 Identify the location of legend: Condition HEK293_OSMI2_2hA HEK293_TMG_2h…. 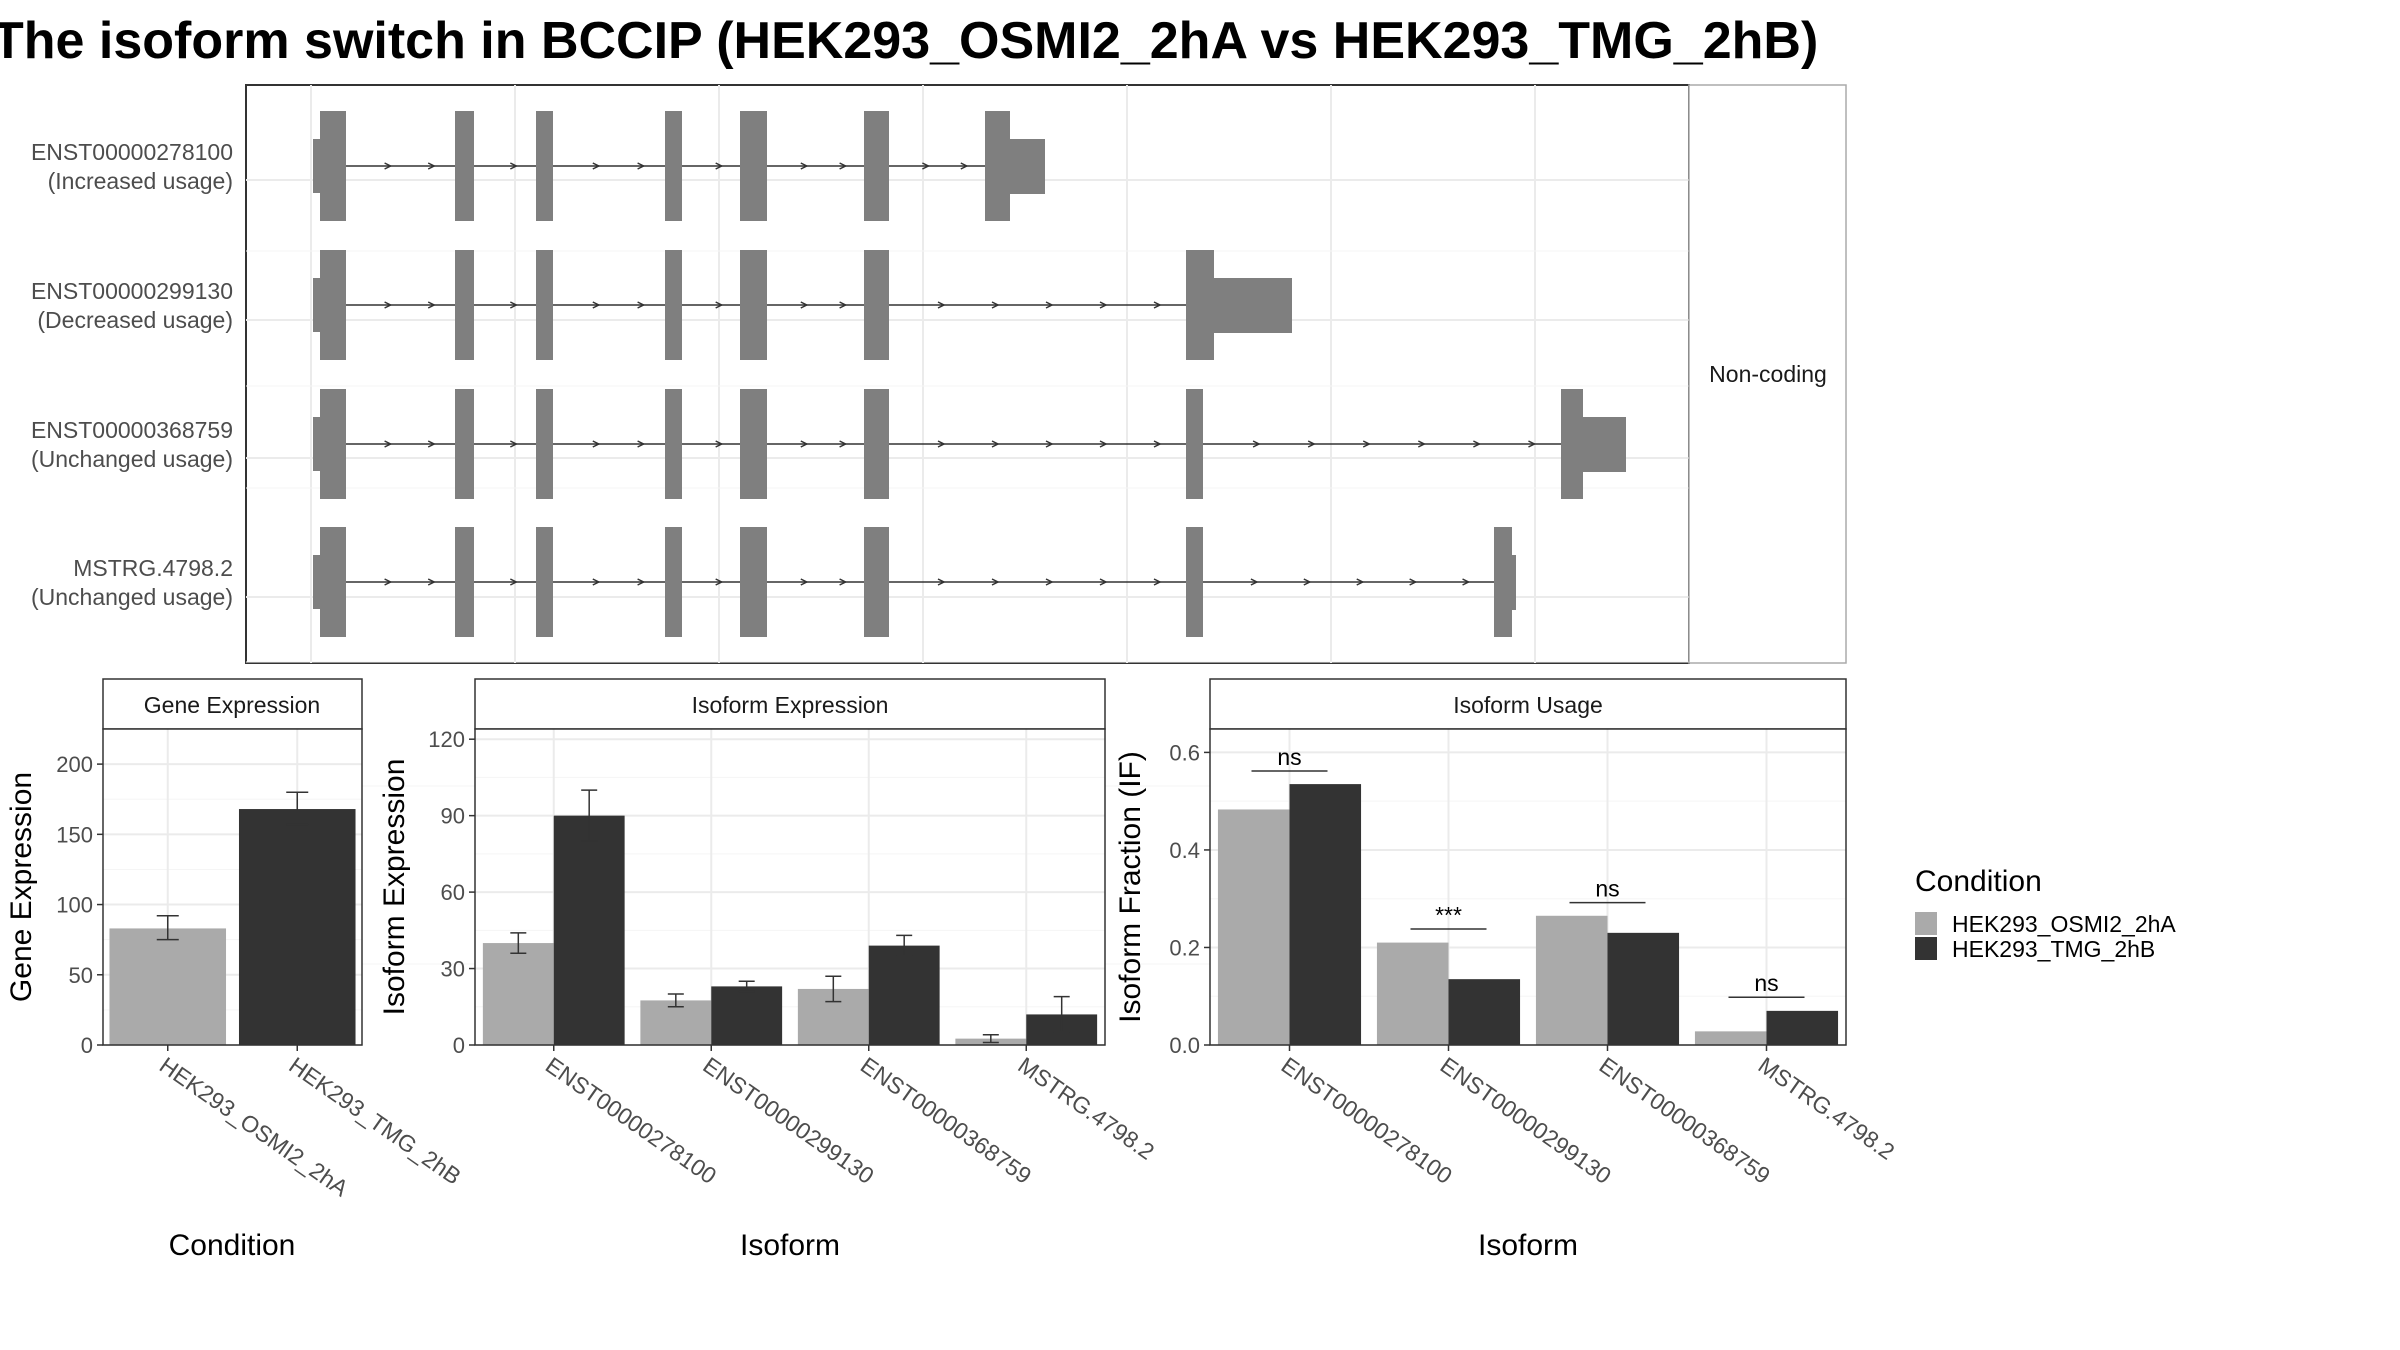
(2045, 913).